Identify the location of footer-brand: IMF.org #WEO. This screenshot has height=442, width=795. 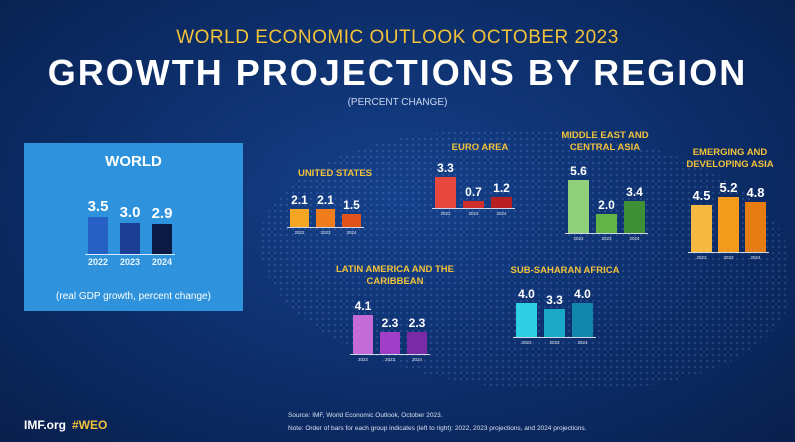
(65, 425).